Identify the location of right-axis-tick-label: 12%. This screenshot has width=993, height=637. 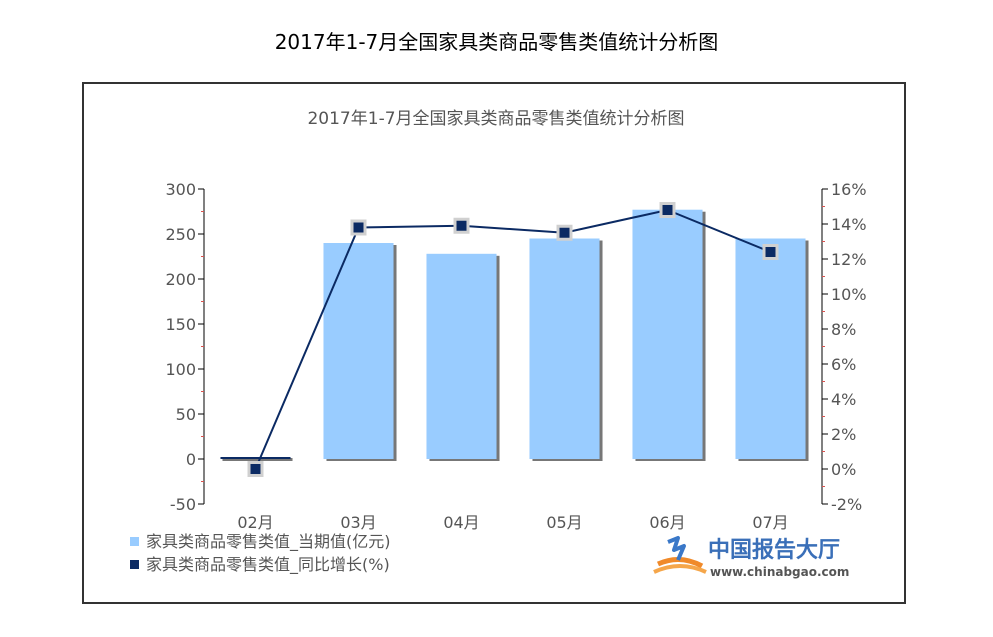
(849, 259).